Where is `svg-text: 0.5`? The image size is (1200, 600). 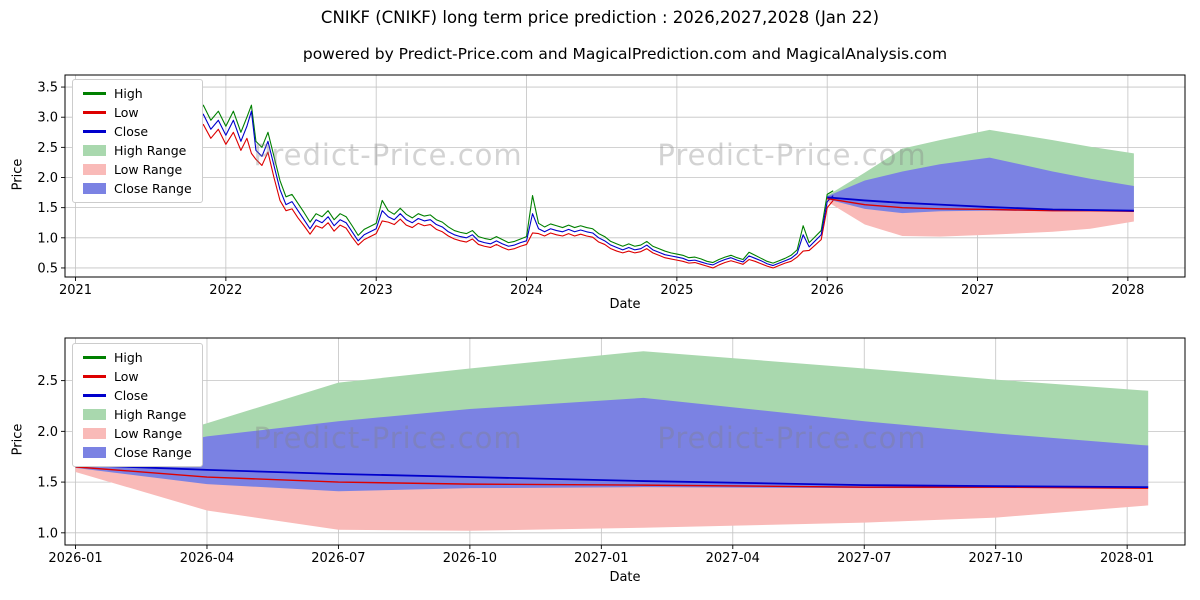
svg-text: 0.5 is located at coordinates (47, 268).